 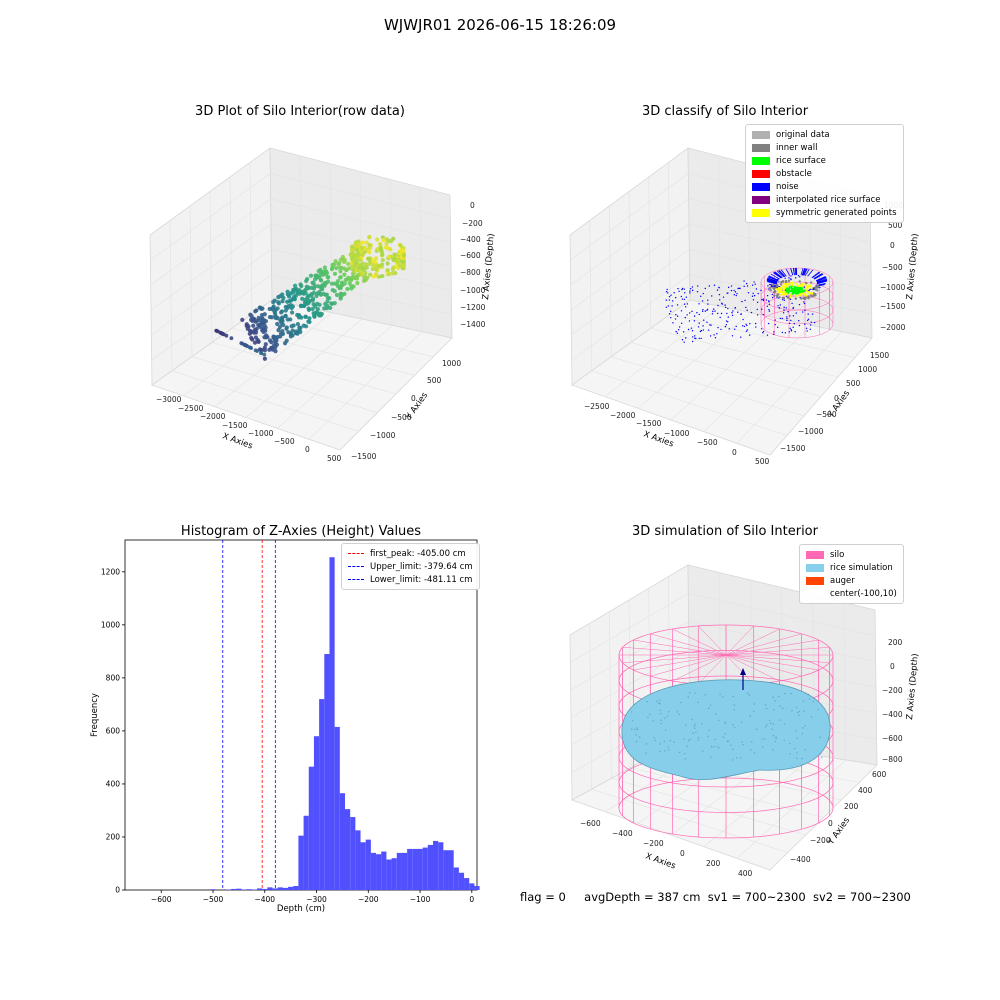 I want to click on y-tick: 0, so click(x=413, y=398).